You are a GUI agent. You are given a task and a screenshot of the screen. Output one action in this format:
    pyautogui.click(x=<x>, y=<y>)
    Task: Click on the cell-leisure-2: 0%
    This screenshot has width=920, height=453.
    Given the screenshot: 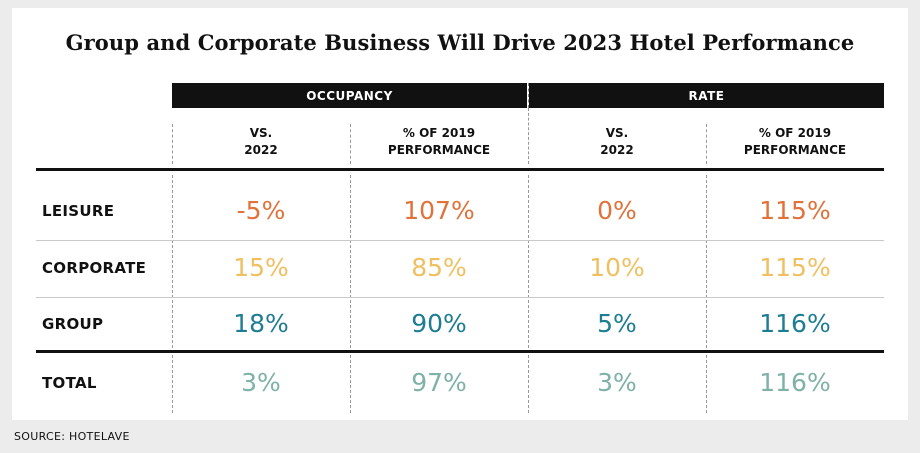 What is the action you would take?
    pyautogui.click(x=617, y=210)
    